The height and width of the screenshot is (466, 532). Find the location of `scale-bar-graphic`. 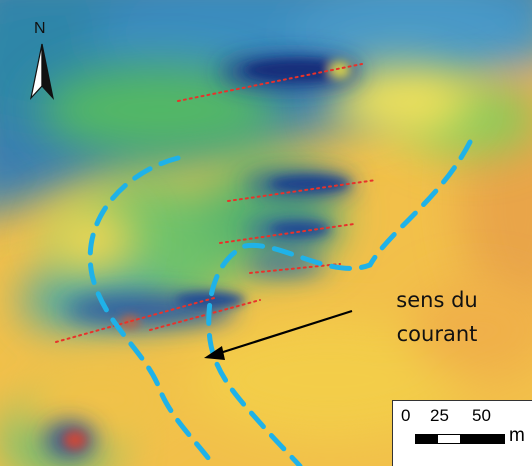

scale-bar-graphic is located at coordinates (460, 439).